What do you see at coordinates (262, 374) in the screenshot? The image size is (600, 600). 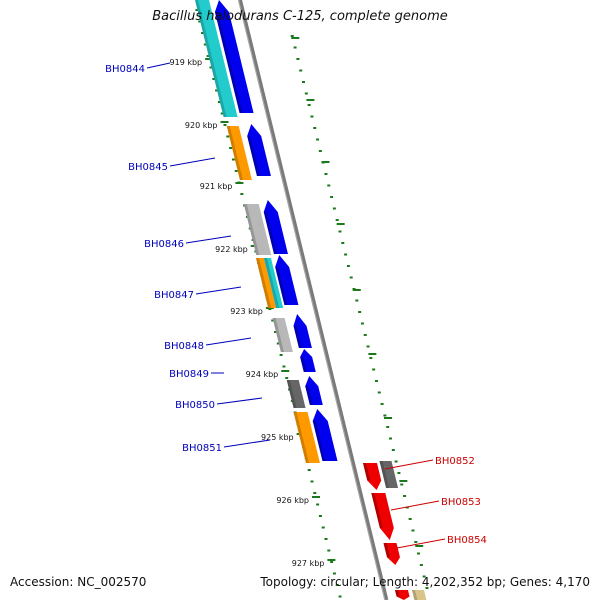 I see `kbp-label: 924 kbp` at bounding box center [262, 374].